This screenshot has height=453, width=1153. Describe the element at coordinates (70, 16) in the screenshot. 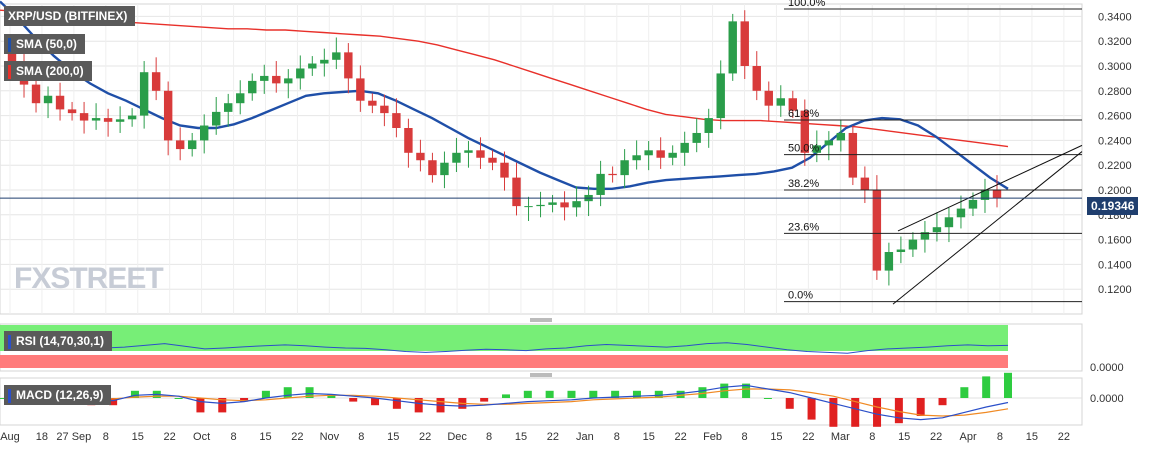

I see `symbol-label: XRP/USD (BITFINEX)` at that location.